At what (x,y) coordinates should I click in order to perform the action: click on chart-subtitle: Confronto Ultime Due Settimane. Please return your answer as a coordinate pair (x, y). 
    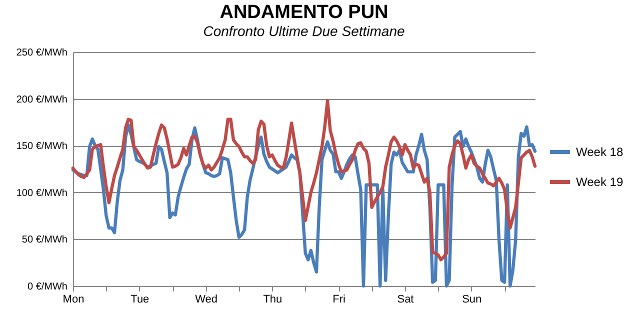
    Looking at the image, I should click on (304, 31).